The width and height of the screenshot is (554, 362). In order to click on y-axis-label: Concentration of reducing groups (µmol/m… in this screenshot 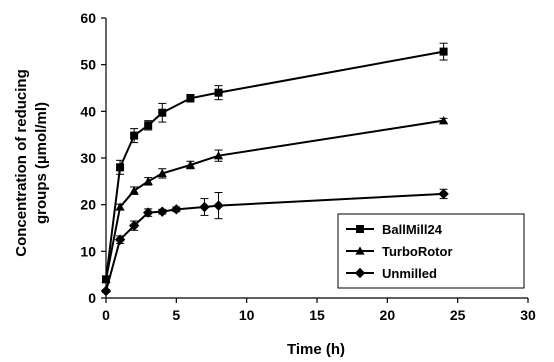, I will do `click(31, 163)`.